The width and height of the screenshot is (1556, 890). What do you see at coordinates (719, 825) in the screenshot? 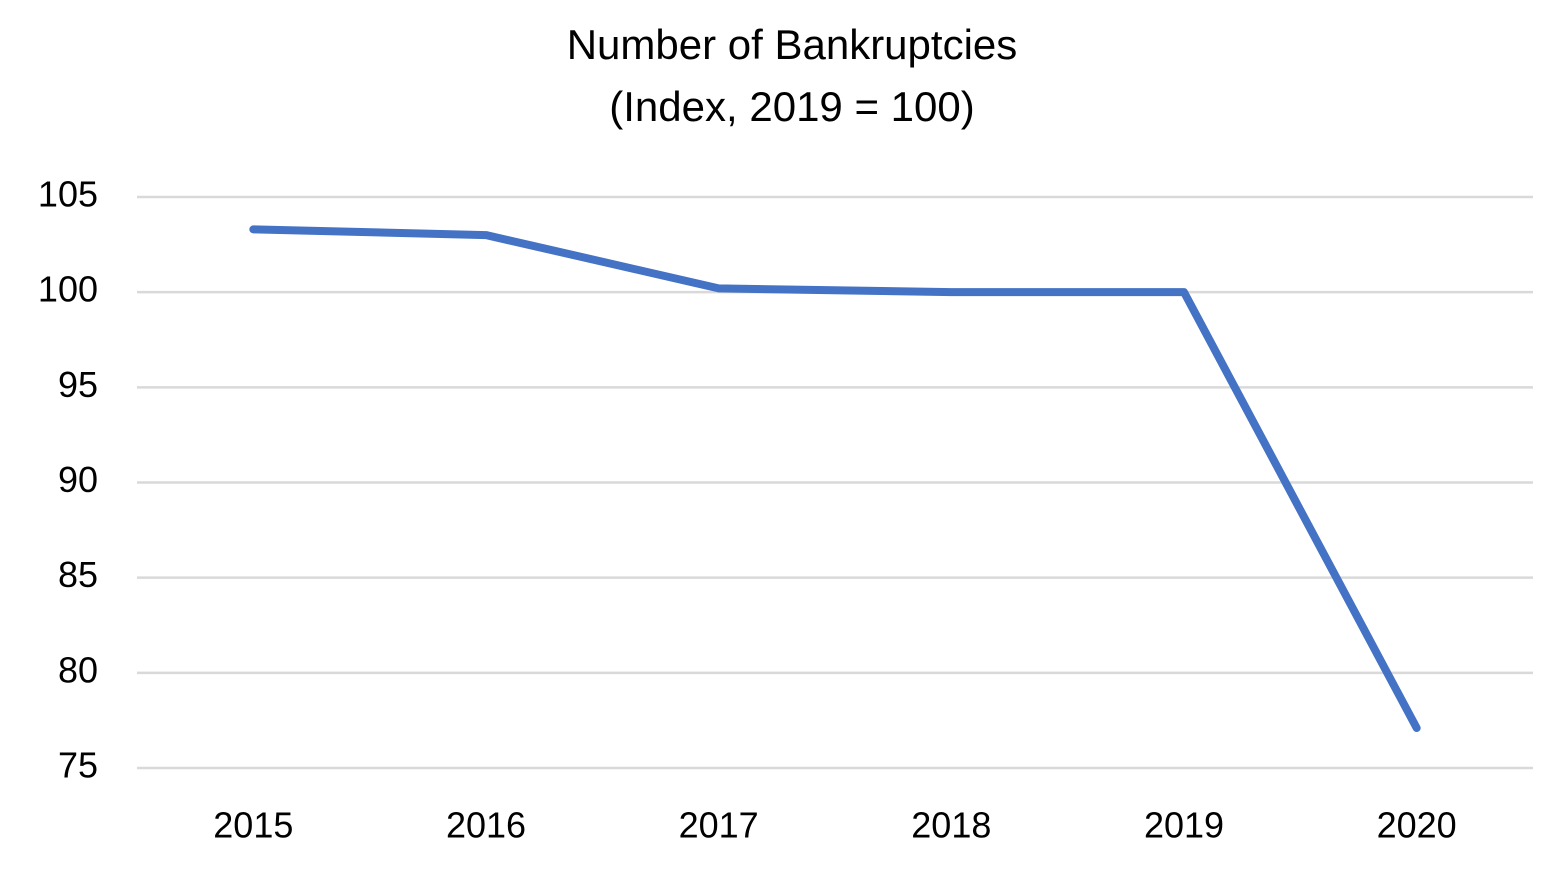
I see `x-tick-label: 2017` at bounding box center [719, 825].